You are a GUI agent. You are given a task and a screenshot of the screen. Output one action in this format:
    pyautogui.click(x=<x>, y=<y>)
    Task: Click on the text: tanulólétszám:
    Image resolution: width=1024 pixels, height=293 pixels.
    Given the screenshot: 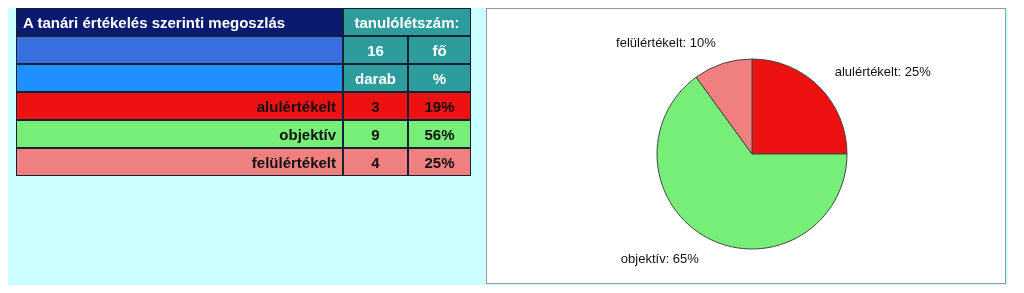 What is the action you would take?
    pyautogui.click(x=407, y=22)
    